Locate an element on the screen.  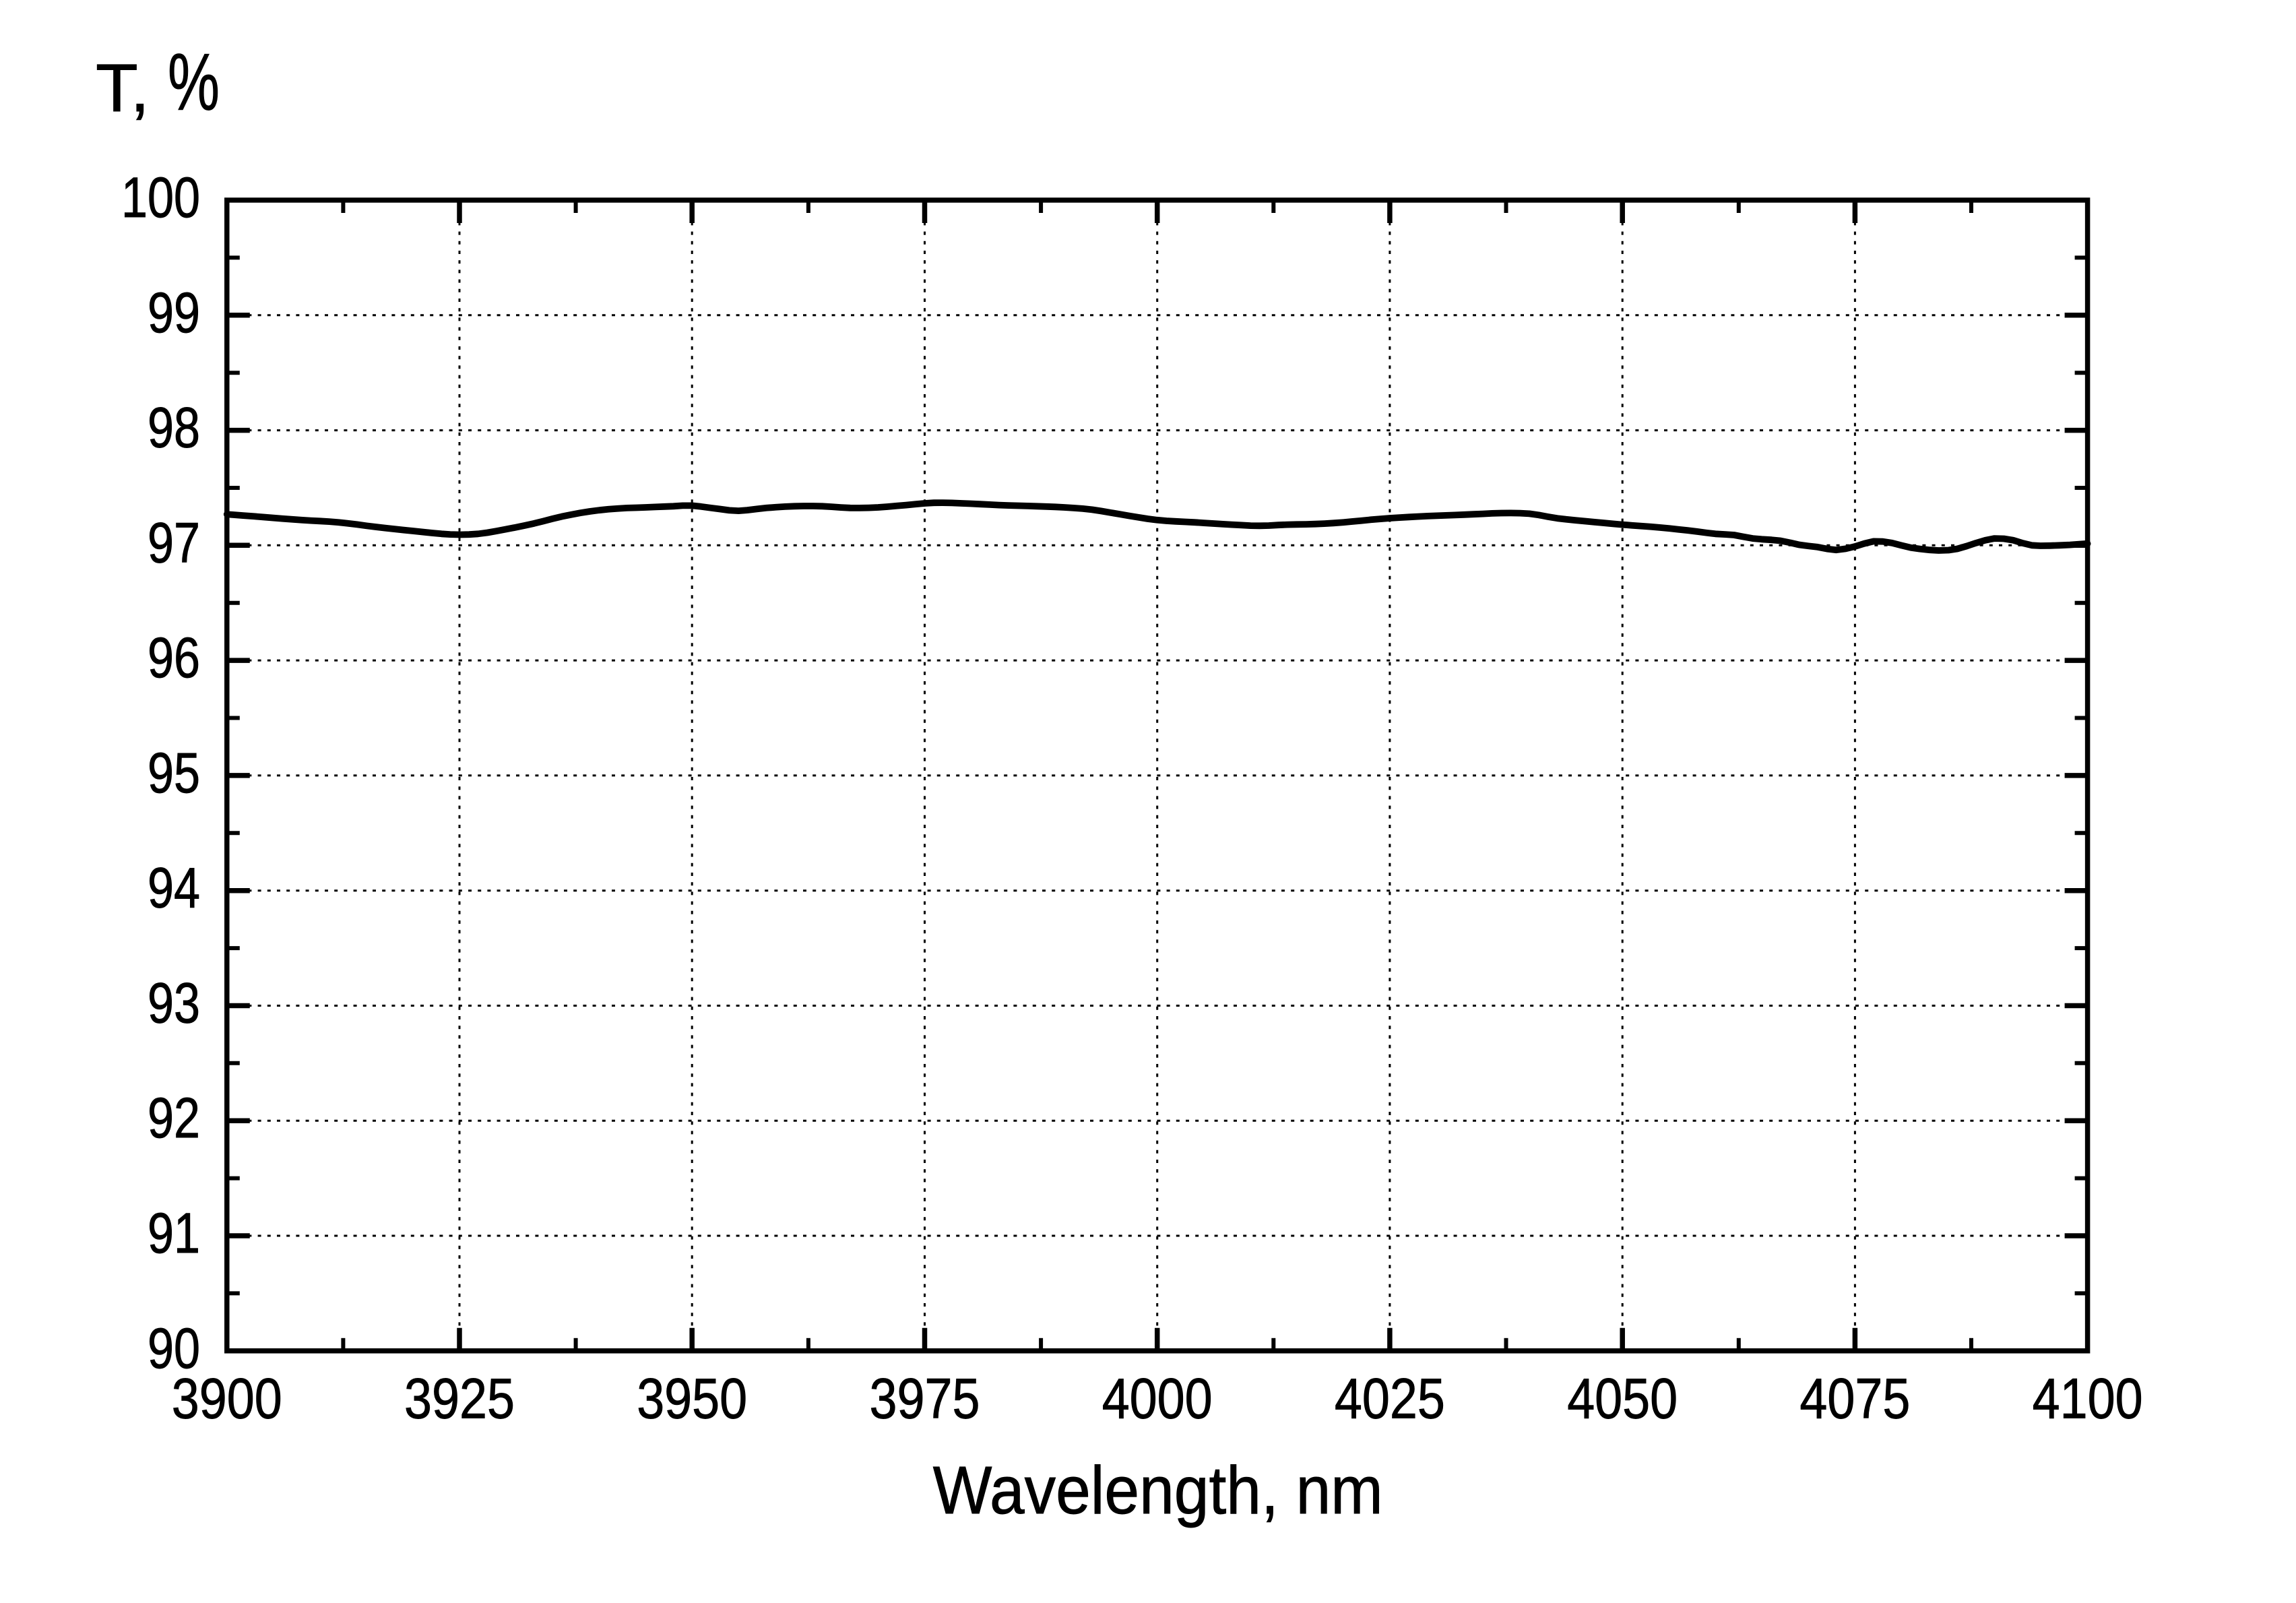
svg-text: 3950 is located at coordinates (692, 1399).